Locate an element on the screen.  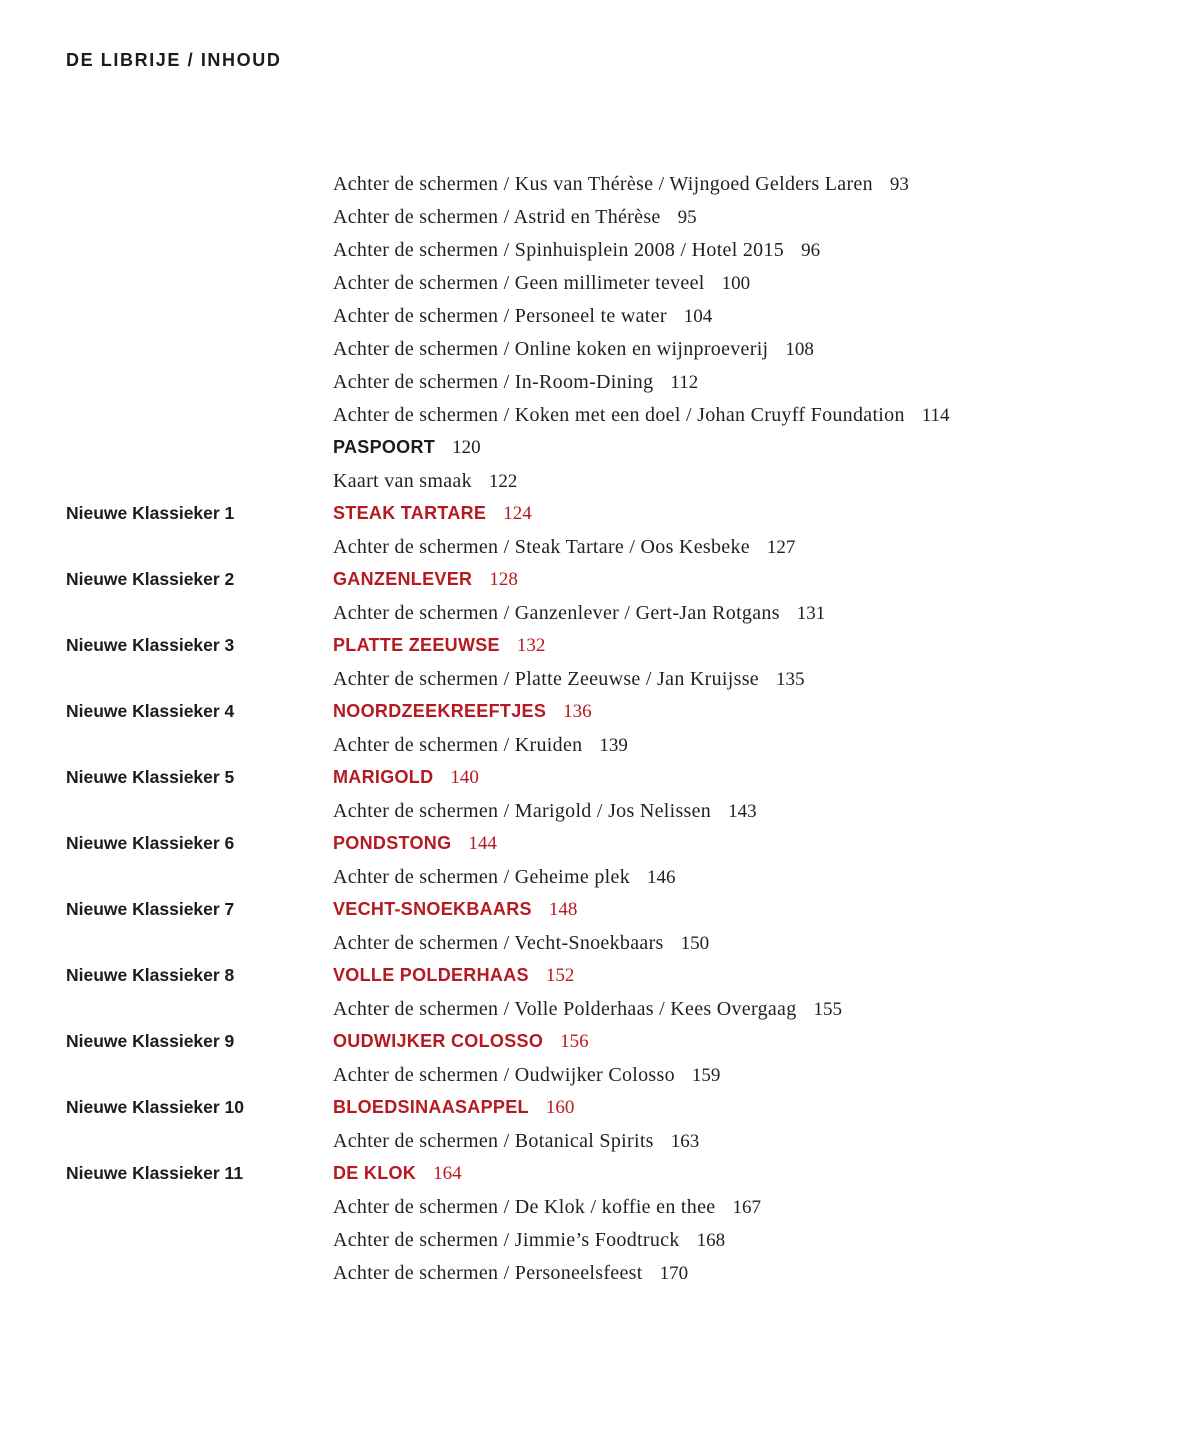
entry-title: STEAK TARTARE is located at coordinates (410, 513).